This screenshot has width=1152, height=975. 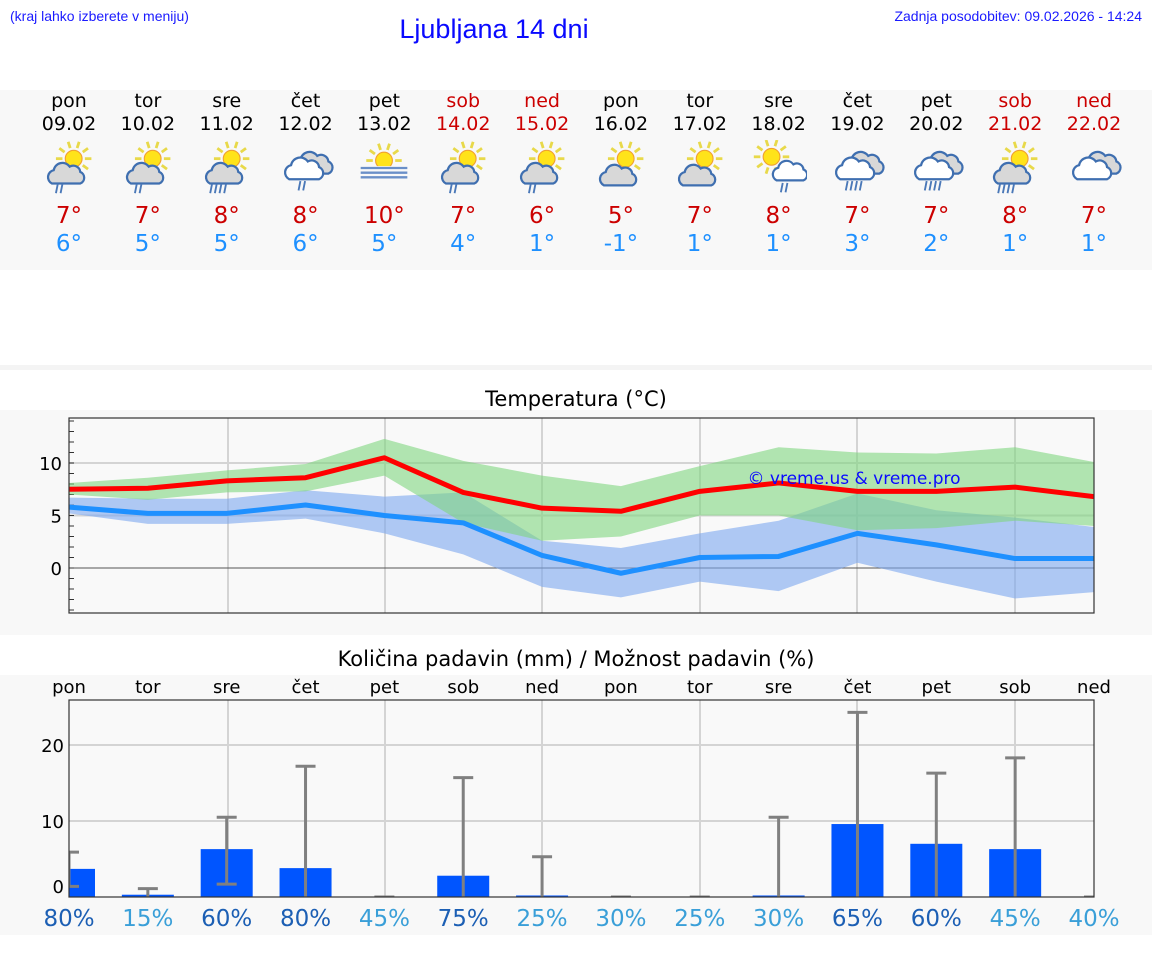 I want to click on sun-cloud-light-rain-icon, so click(x=779, y=167).